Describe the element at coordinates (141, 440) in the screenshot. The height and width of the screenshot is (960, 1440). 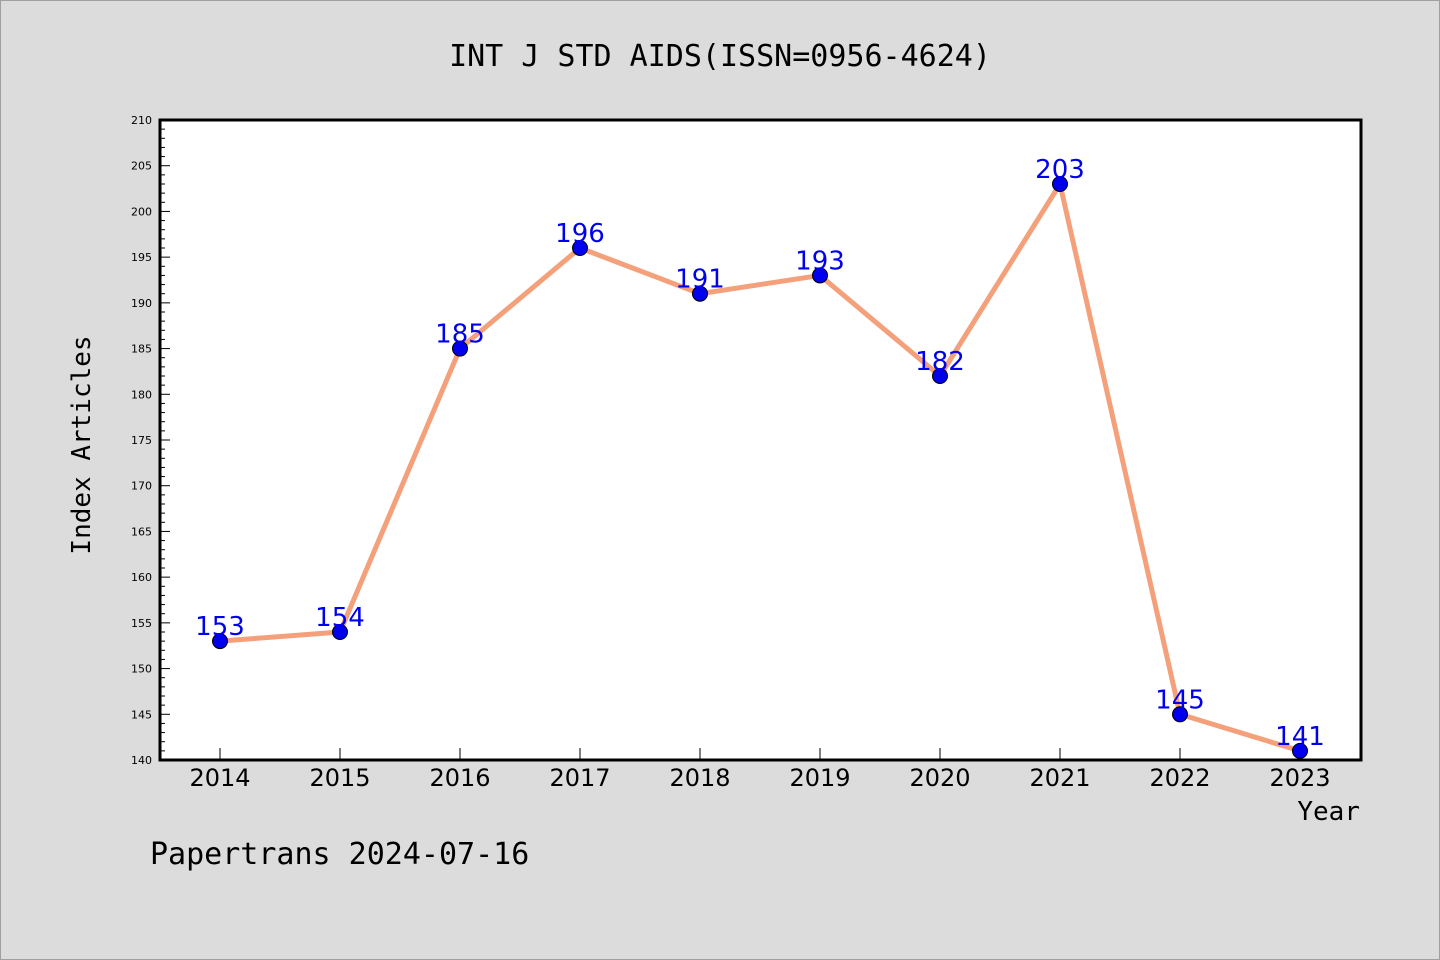
I see `y-tick-label: 175` at that location.